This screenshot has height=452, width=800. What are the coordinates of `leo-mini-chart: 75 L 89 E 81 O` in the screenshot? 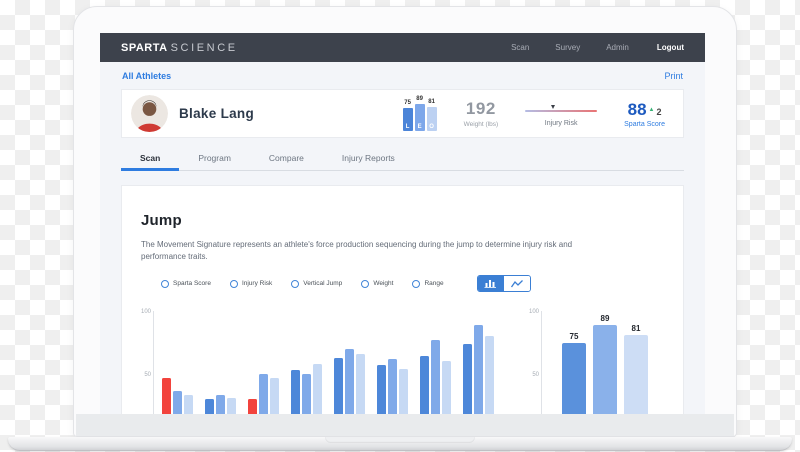 It's located at (419, 113).